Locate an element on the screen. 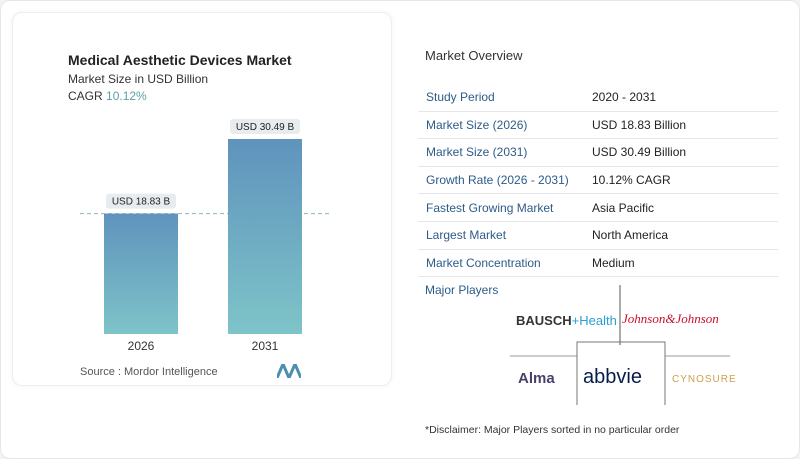 The width and height of the screenshot is (800, 459). x-tick-label: 2031 is located at coordinates (265, 346).